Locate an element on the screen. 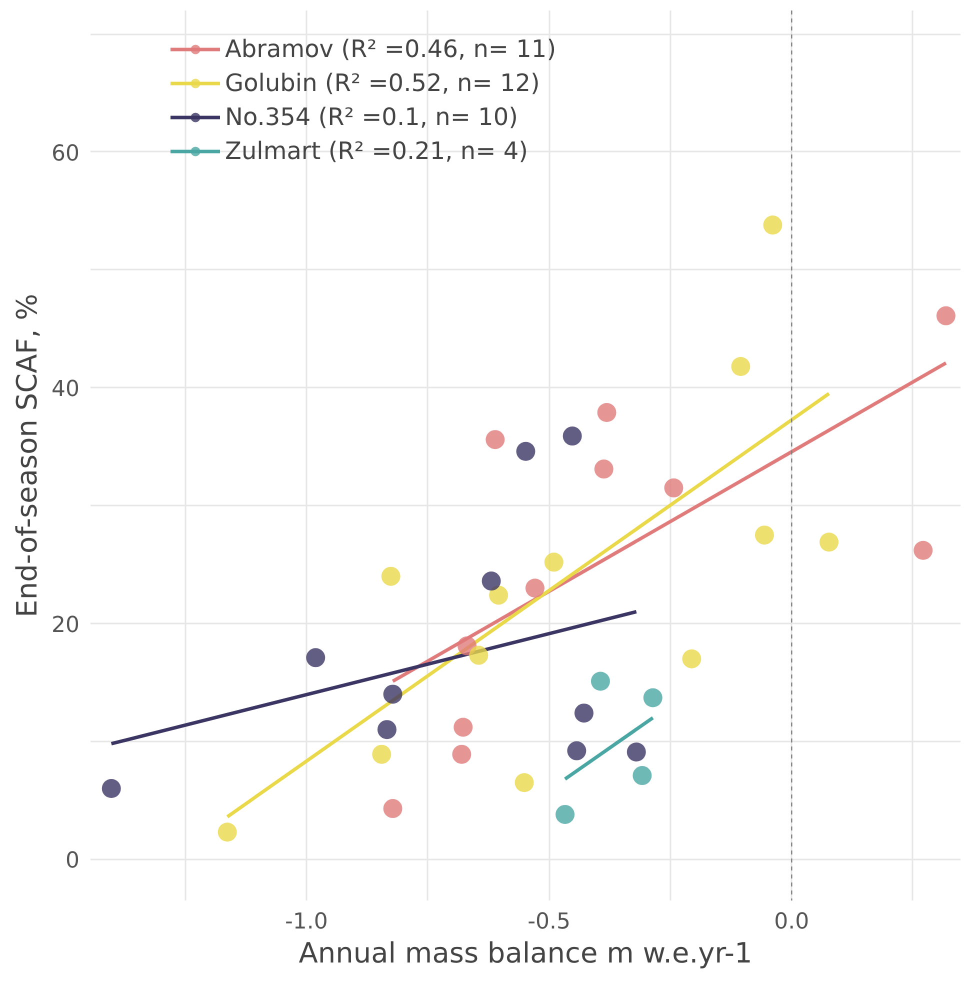  x-tick-label: -1.0 is located at coordinates (306, 922).